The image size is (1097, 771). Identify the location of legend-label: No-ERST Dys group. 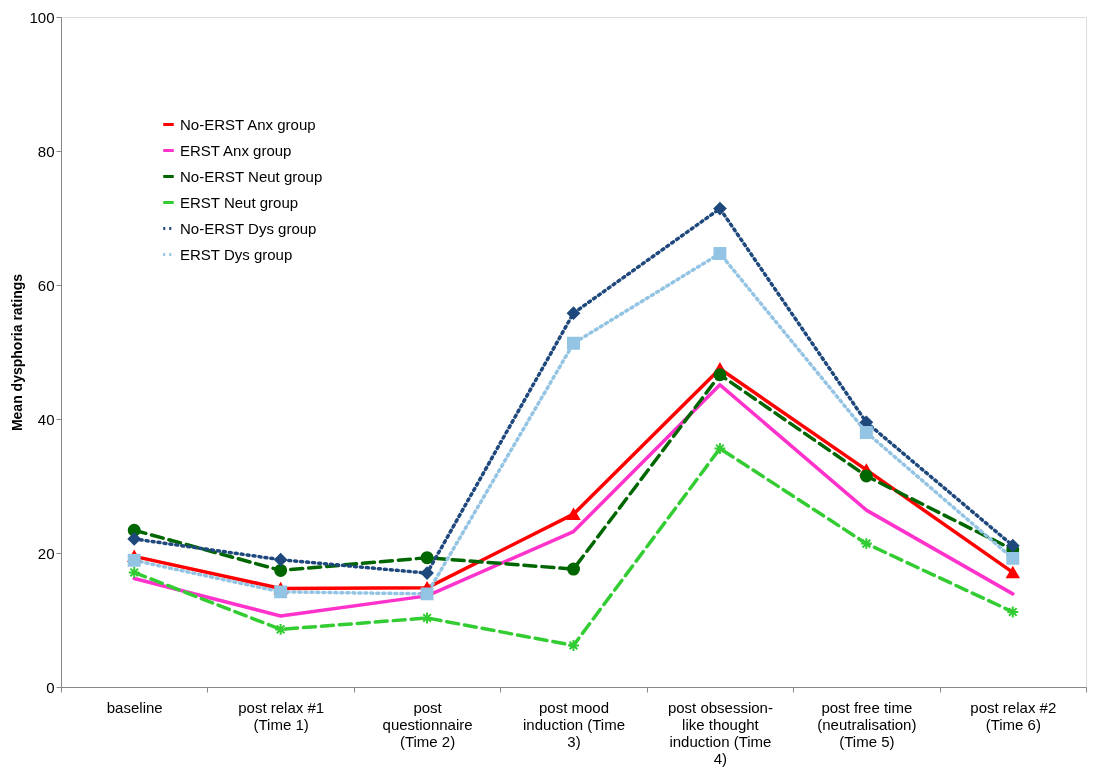
(248, 228).